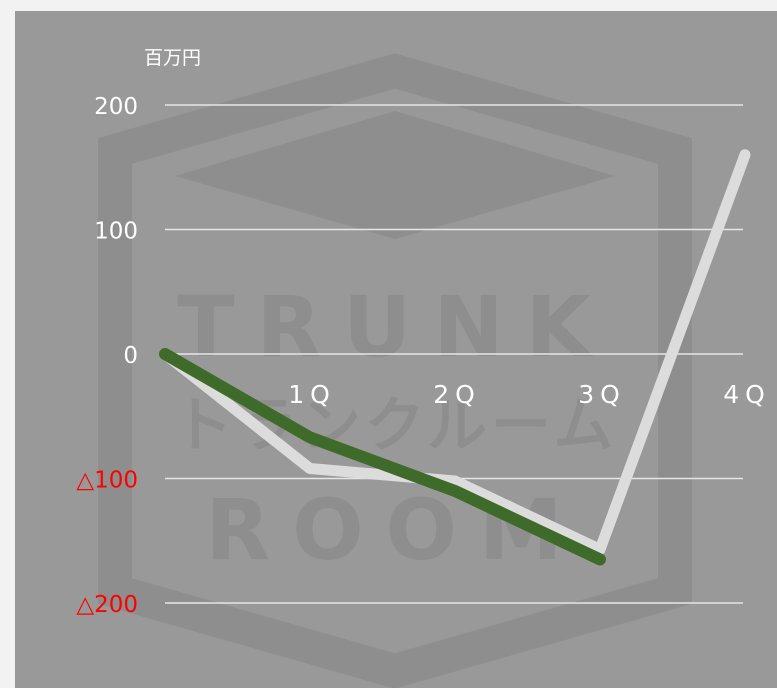  I want to click on y-unit-label: 百万円, so click(172, 58).